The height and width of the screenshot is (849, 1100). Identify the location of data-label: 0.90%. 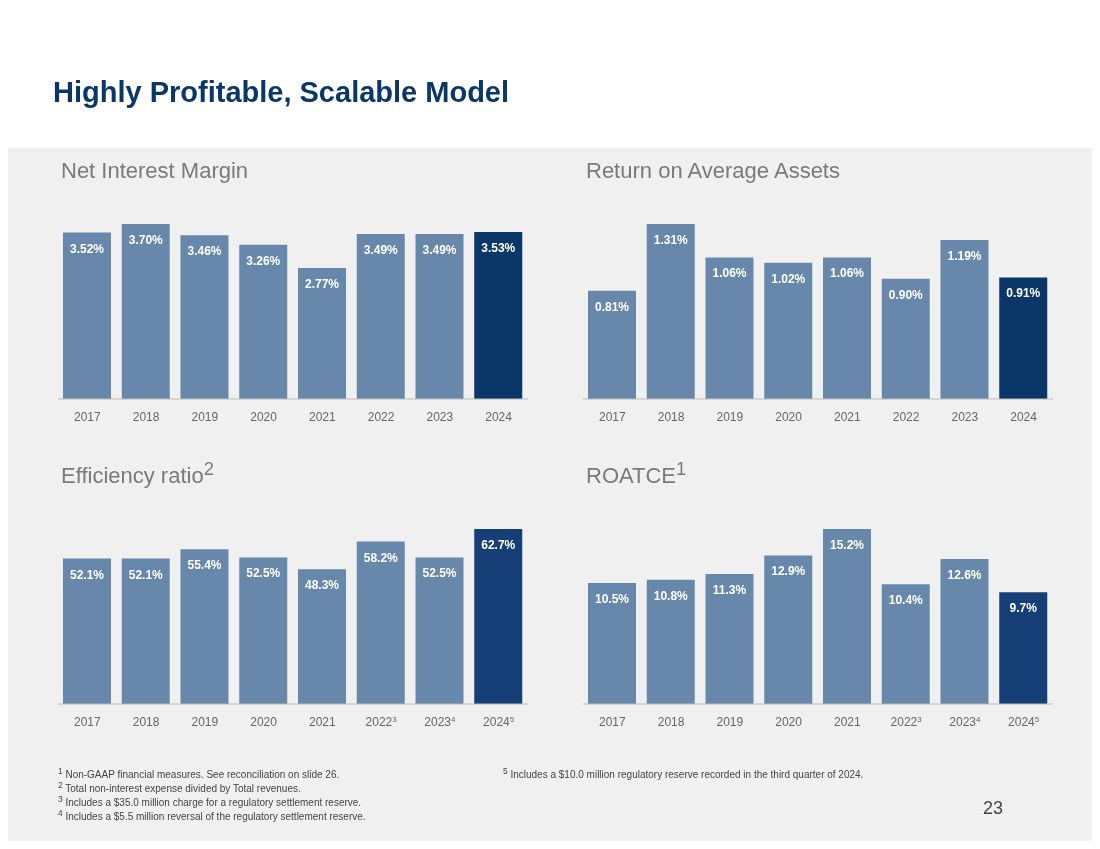
(906, 294).